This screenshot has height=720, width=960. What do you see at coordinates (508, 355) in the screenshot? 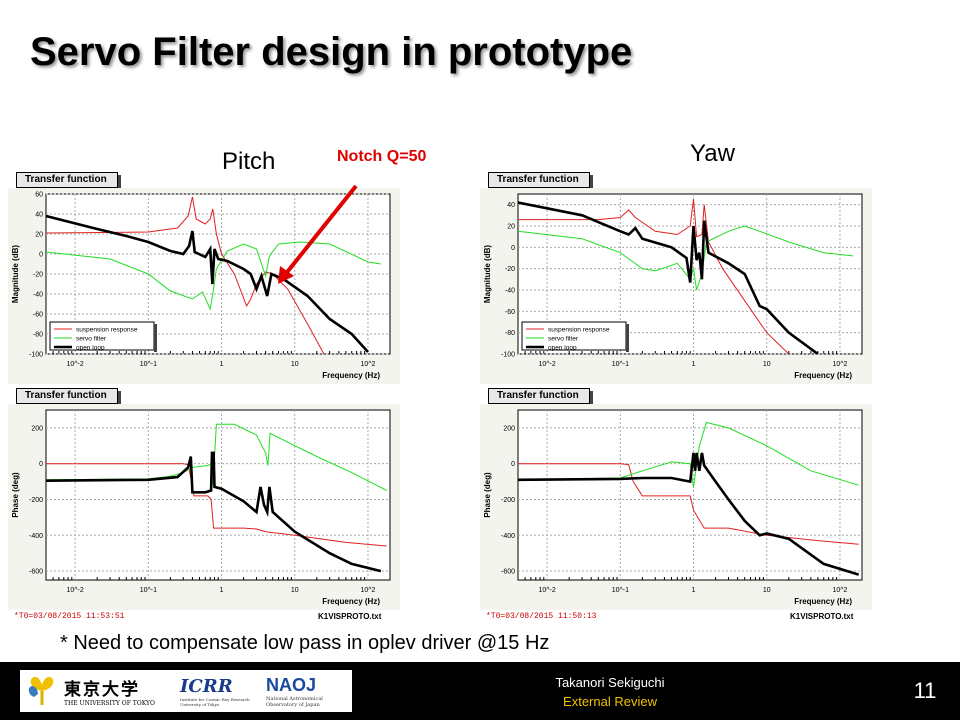
I see `y-tick-label: -100` at bounding box center [508, 355].